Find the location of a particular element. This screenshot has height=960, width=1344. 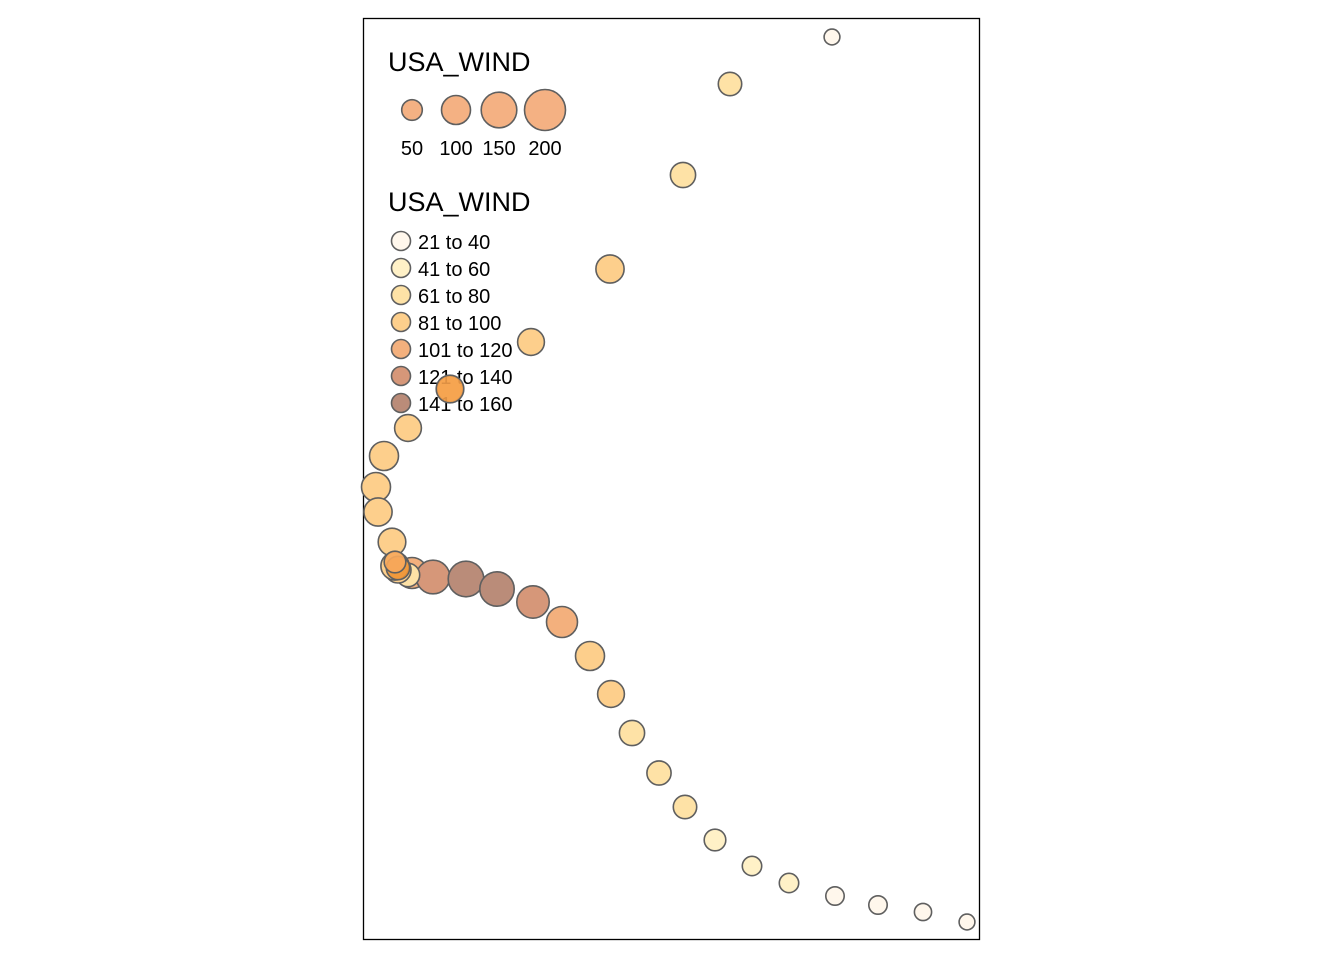

color-legend-label: 41 to 60 is located at coordinates (454, 270).